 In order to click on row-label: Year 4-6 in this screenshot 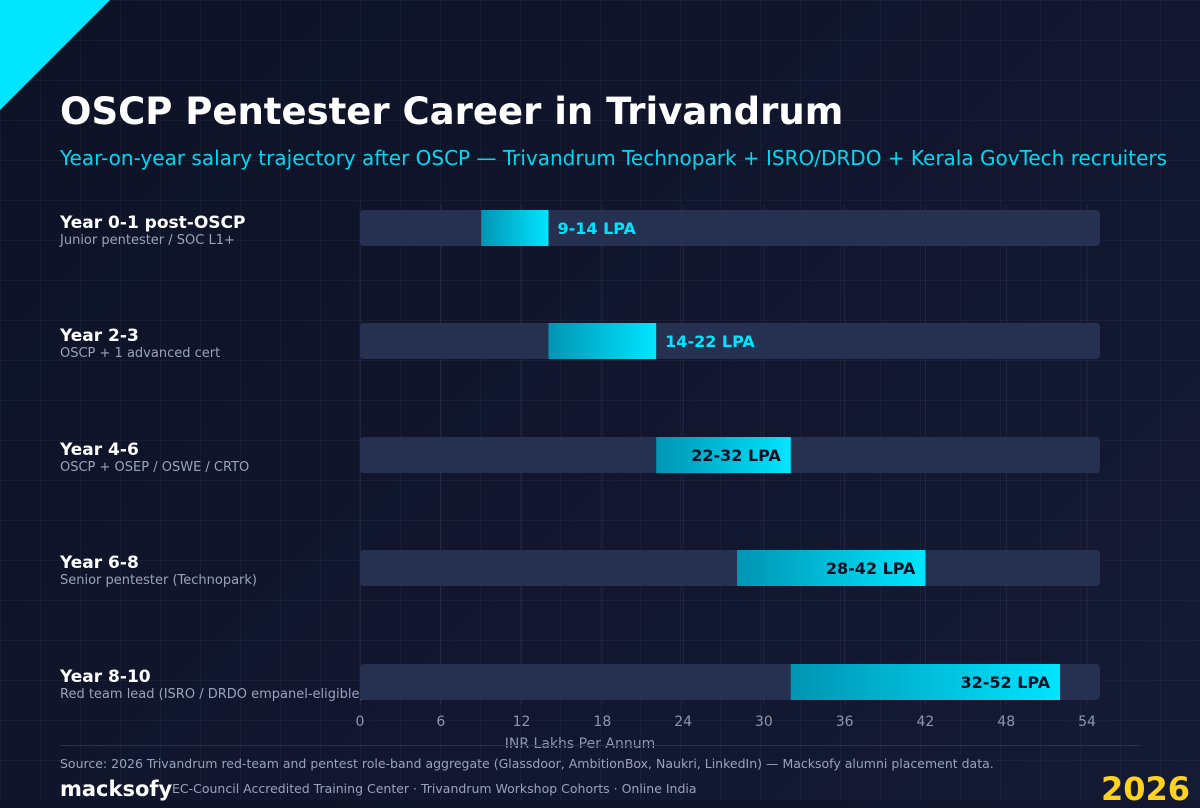, I will do `click(99, 450)`.